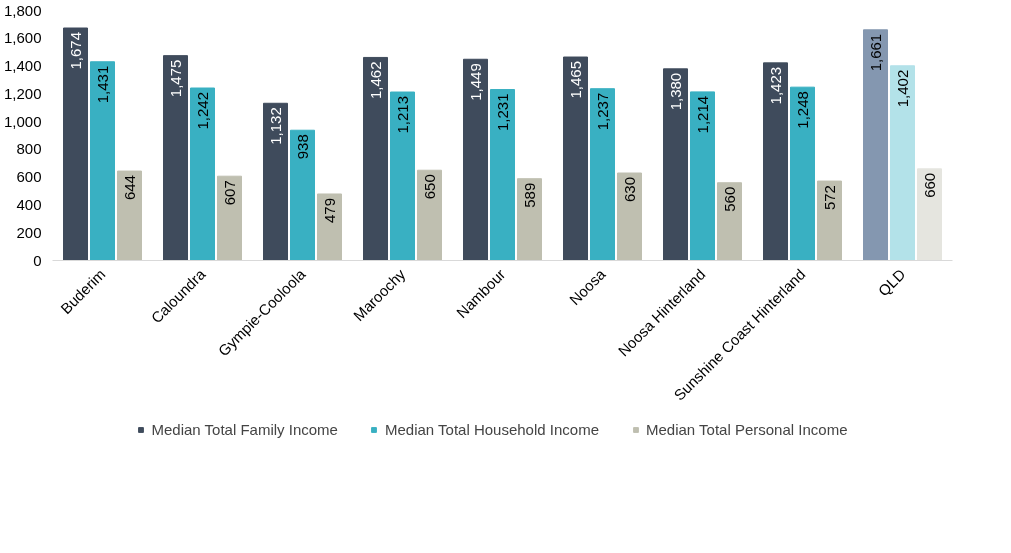 The width and height of the screenshot is (1011, 553). What do you see at coordinates (875, 52) in the screenshot?
I see `data-label: 1,661` at bounding box center [875, 52].